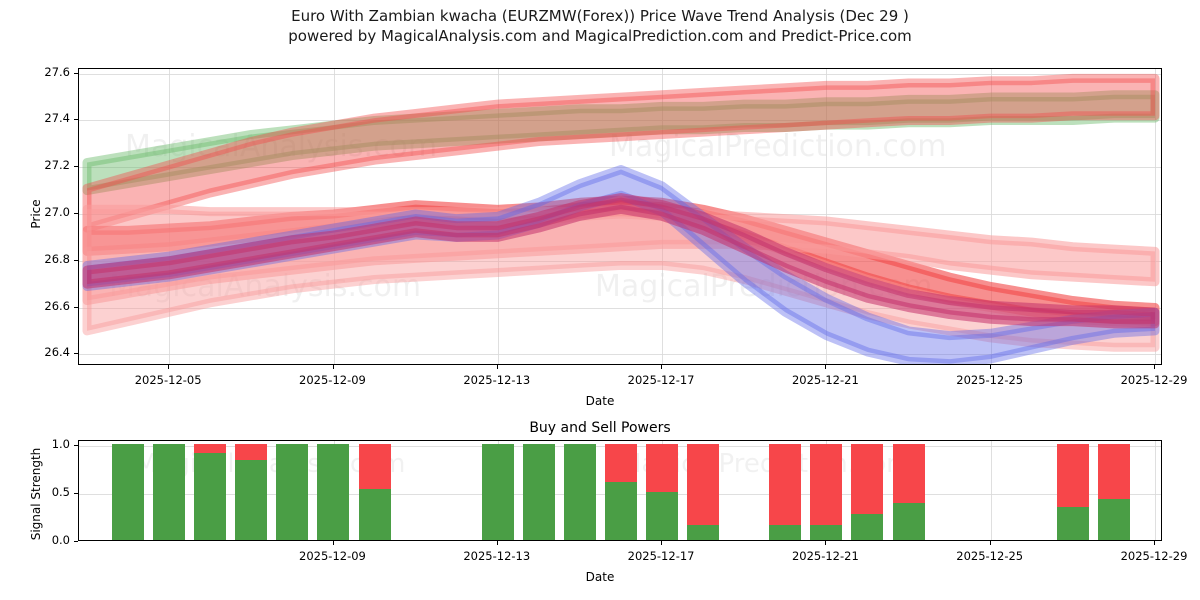 Image resolution: width=1200 pixels, height=600 pixels. What do you see at coordinates (168, 380) in the screenshot?
I see `price-x-tick-label: 2025-12-05` at bounding box center [168, 380].